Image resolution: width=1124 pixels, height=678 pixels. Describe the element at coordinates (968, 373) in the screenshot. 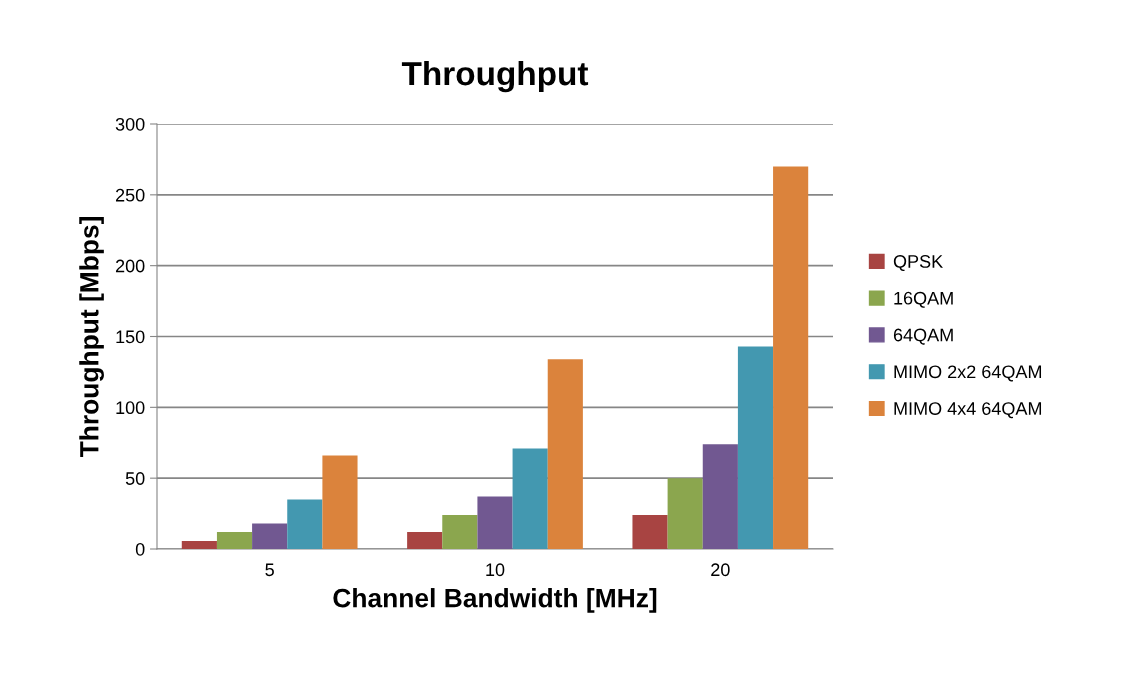

I see `legend-label: MIMO 2x2 64QAM` at that location.